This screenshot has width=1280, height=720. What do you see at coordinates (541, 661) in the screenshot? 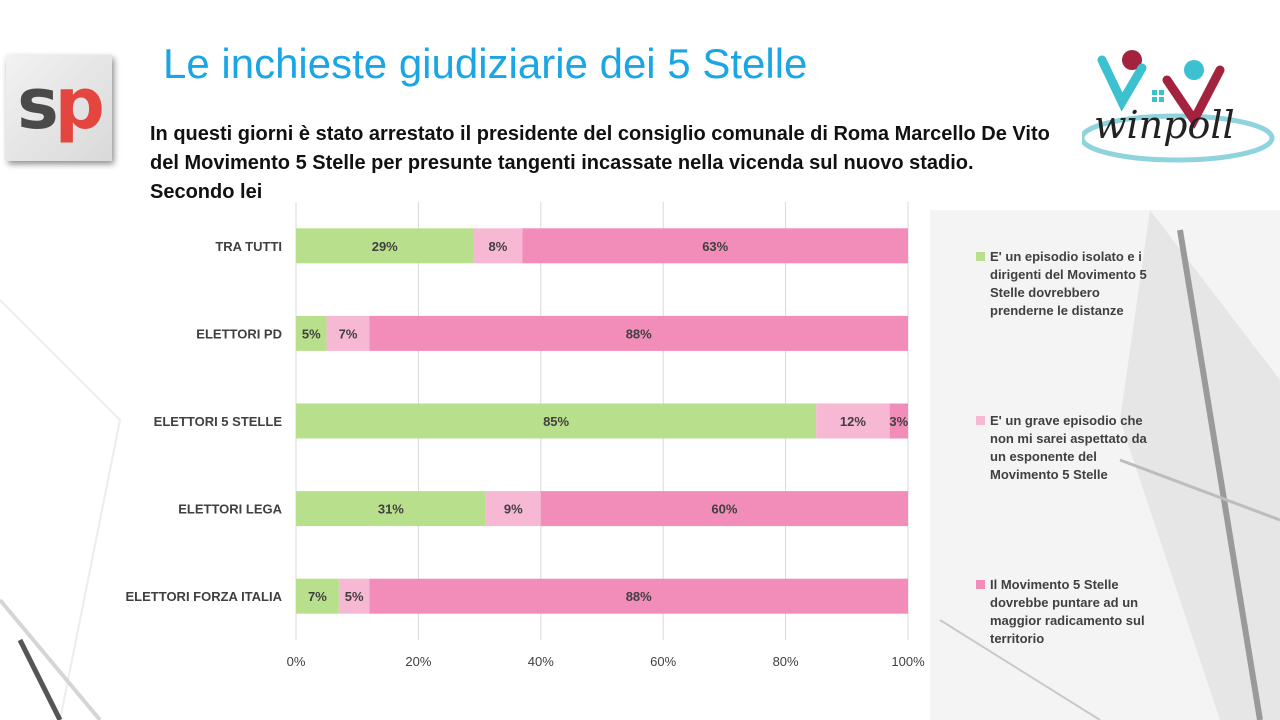
I see `x-tick-label: 40%` at bounding box center [541, 661].